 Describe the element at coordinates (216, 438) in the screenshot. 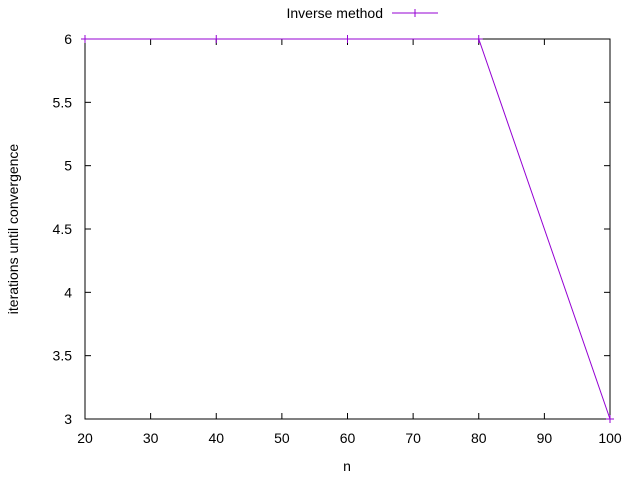

I see `x-tick-label: 40` at that location.